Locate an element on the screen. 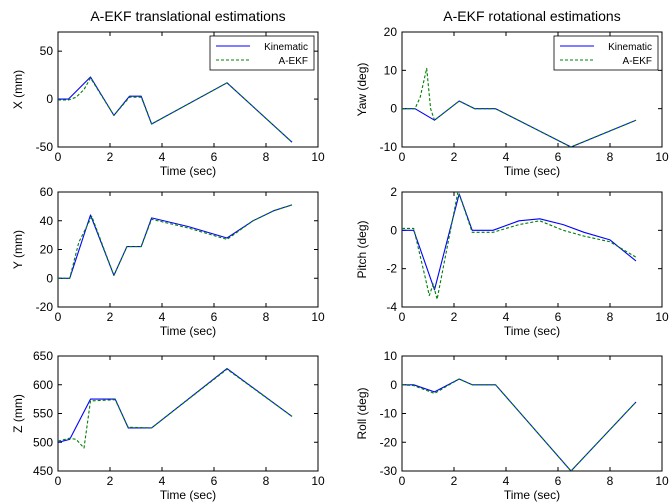 The image size is (671, 503). subplot-5: 0 2 4 6 8 10 -4 -2 0 2 Time (sec) Pitch (deg) is located at coordinates (512, 261).